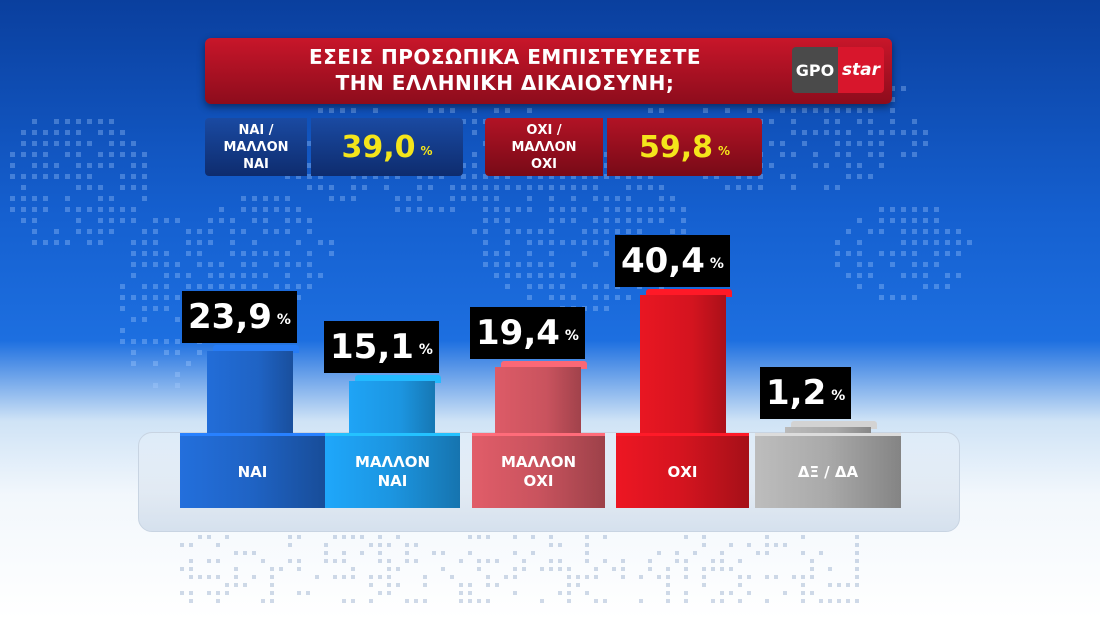  I want to click on value-percent-3: %, so click(571, 335).